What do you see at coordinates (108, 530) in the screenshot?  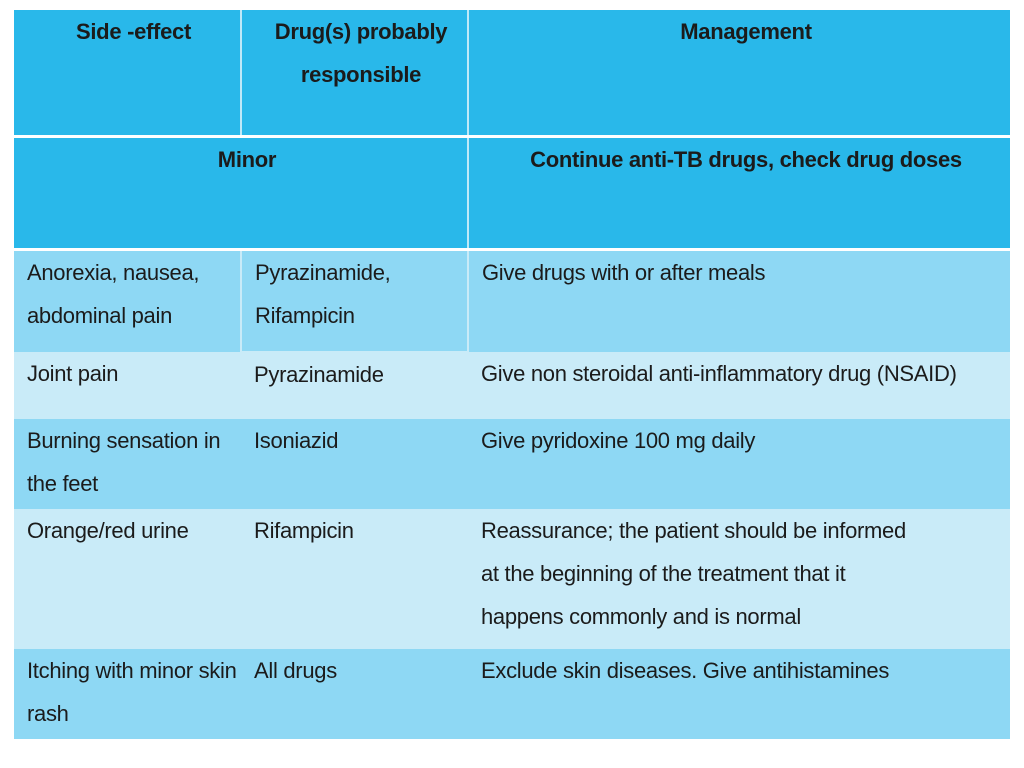 I see `side-effect-cell: Orange/red urine` at bounding box center [108, 530].